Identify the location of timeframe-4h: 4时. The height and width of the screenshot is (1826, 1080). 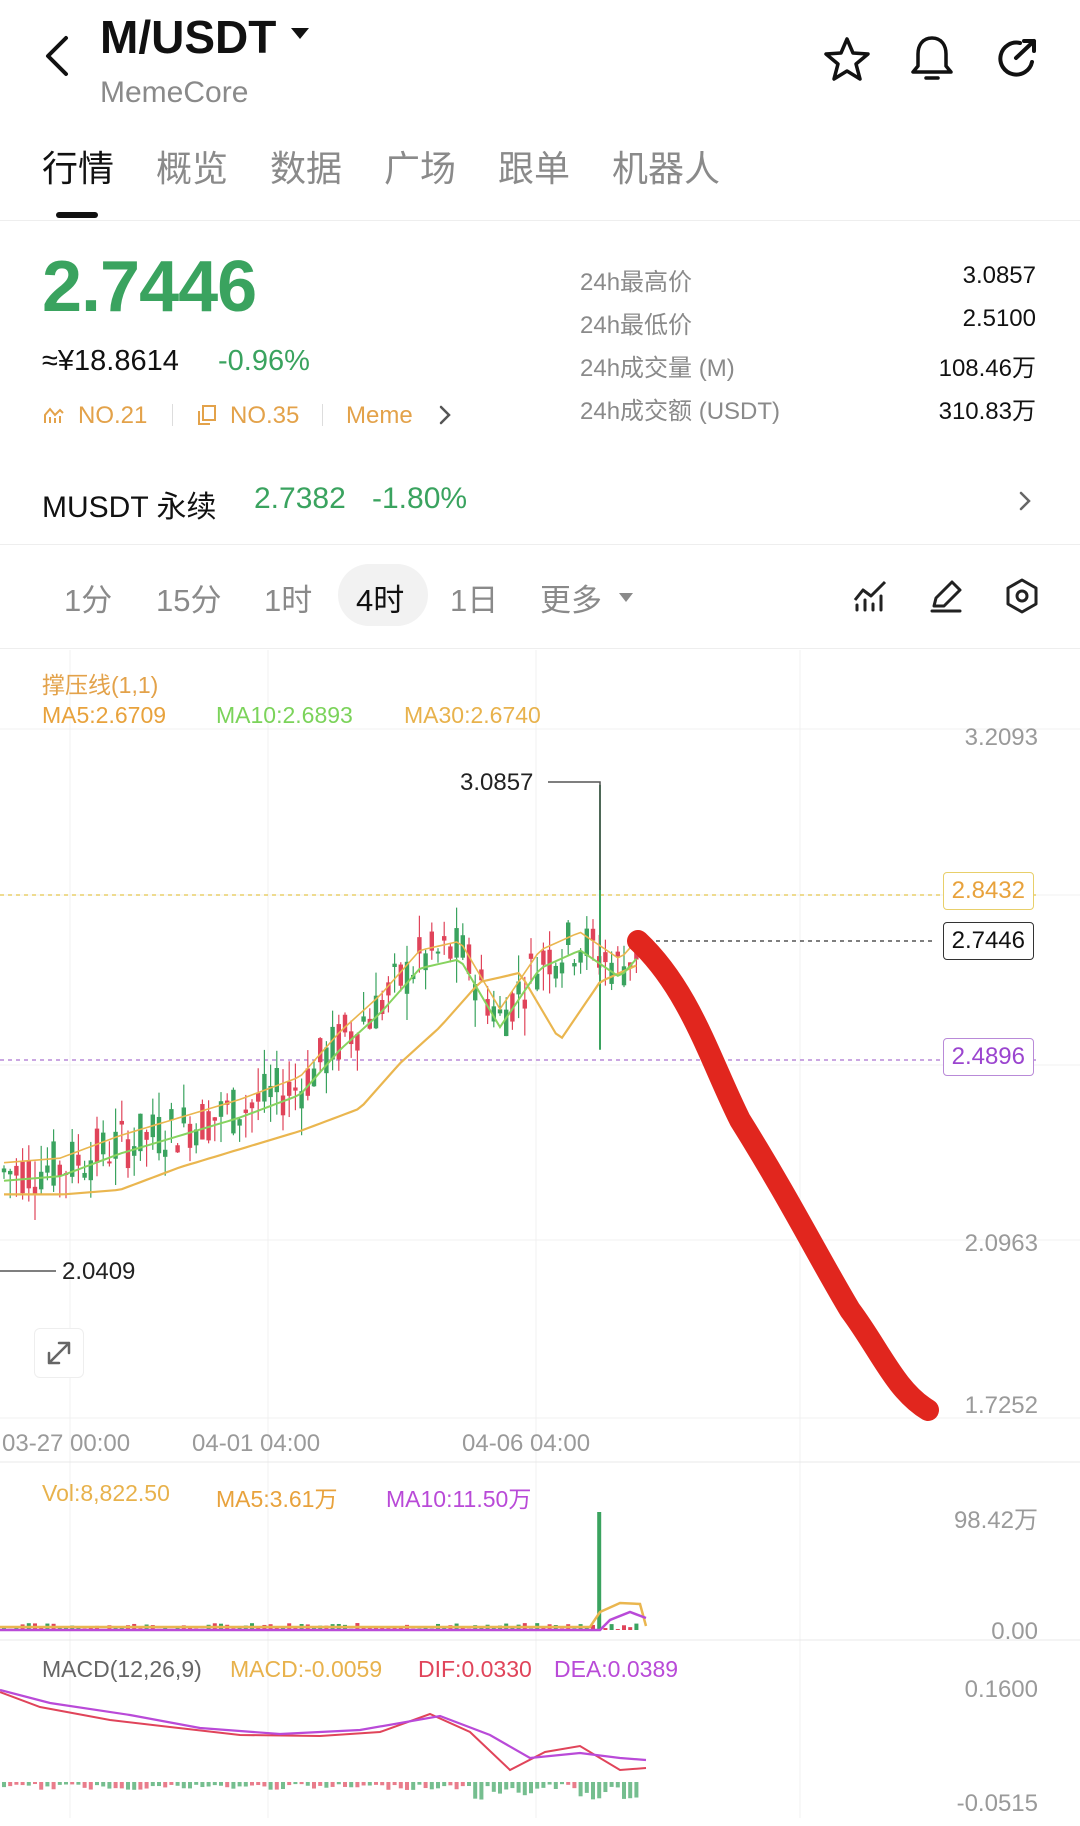
(380, 600).